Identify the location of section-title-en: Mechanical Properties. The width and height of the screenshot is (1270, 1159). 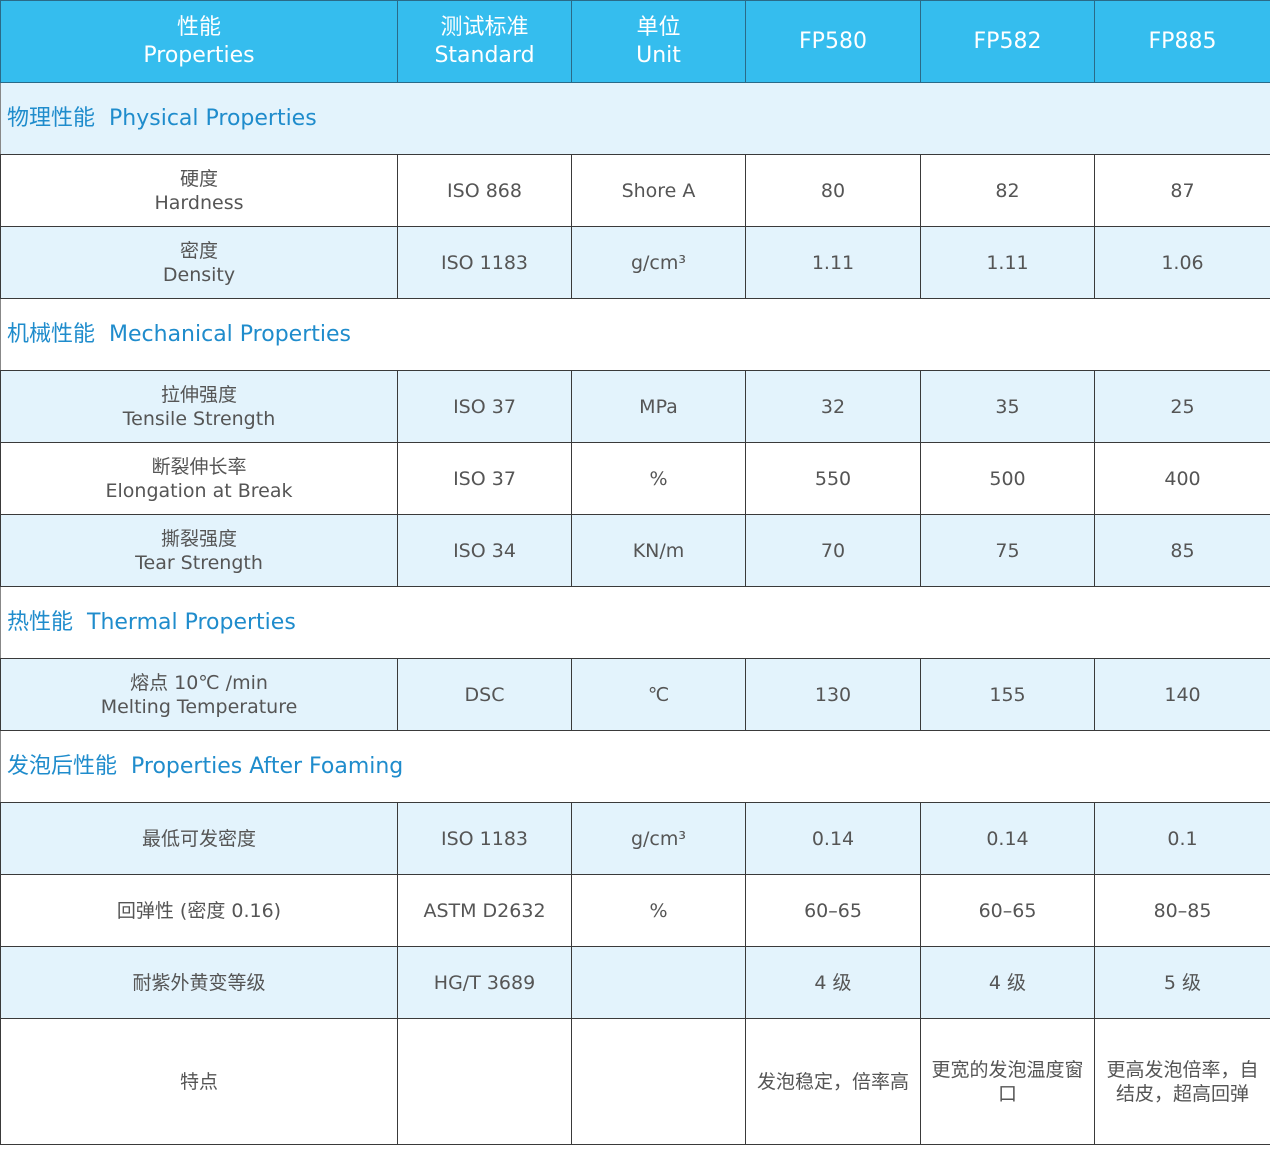
(230, 334).